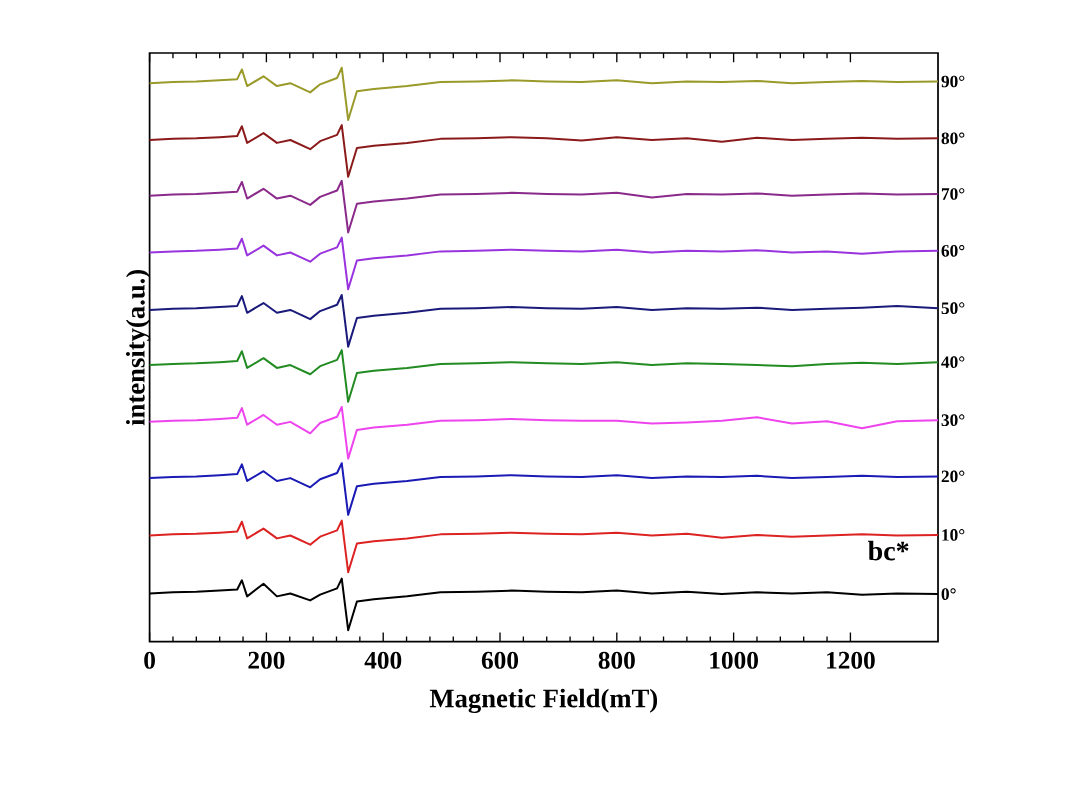  I want to click on annotation: bc*, so click(888, 550).